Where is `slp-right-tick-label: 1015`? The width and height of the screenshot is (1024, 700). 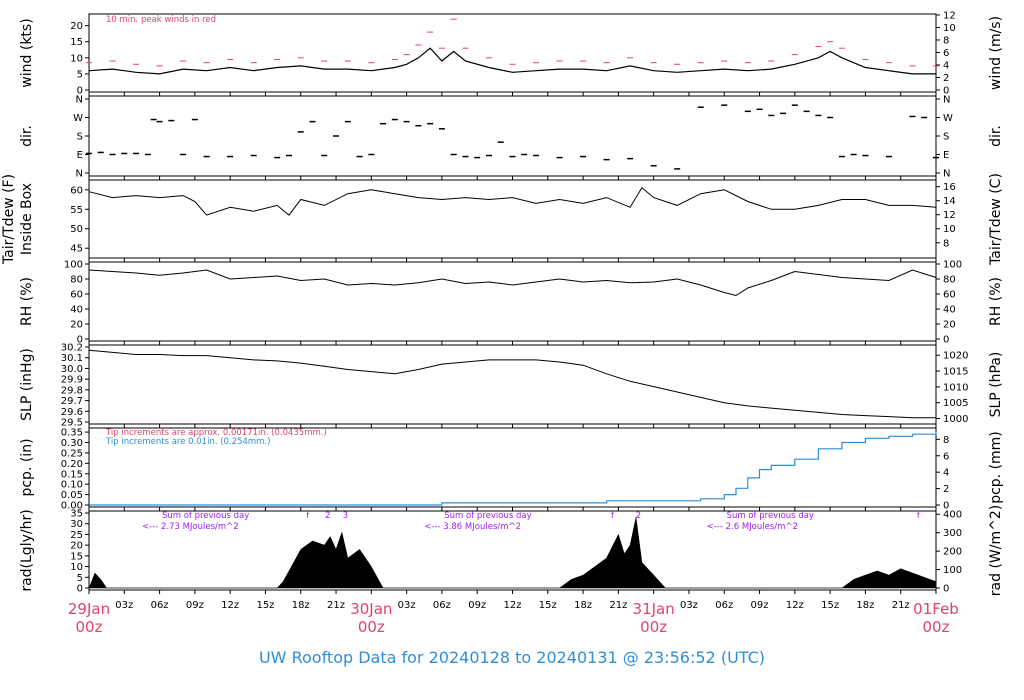 slp-right-tick-label: 1015 is located at coordinates (955, 372).